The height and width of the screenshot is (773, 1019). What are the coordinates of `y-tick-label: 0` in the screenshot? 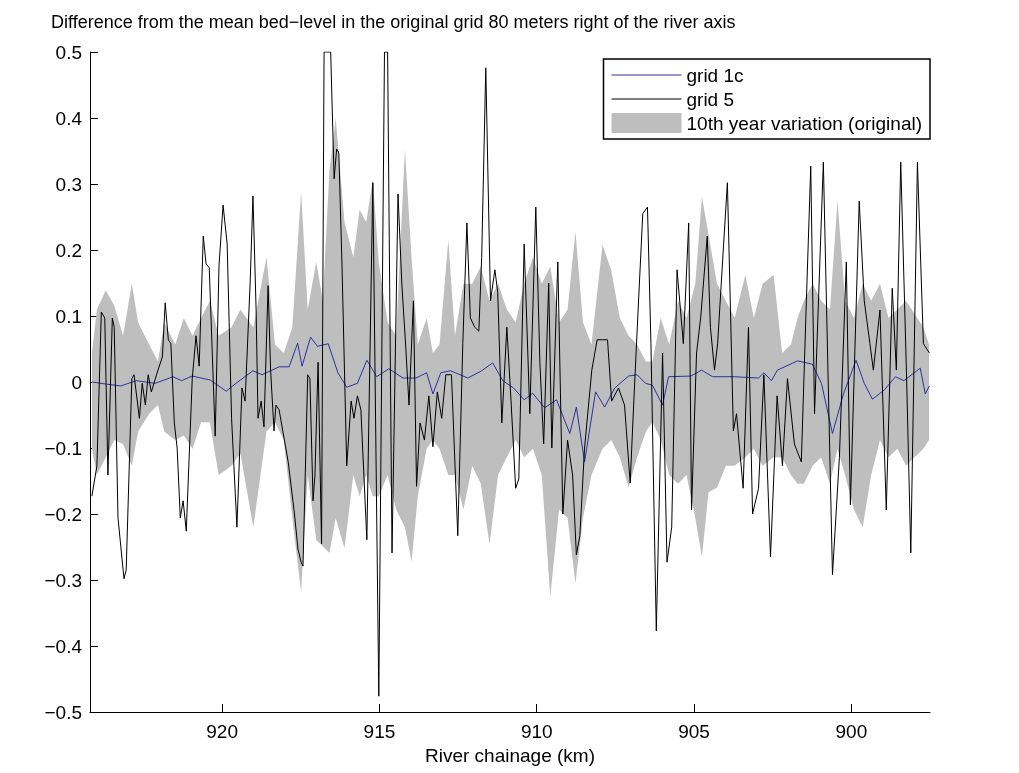 It's located at (76, 382).